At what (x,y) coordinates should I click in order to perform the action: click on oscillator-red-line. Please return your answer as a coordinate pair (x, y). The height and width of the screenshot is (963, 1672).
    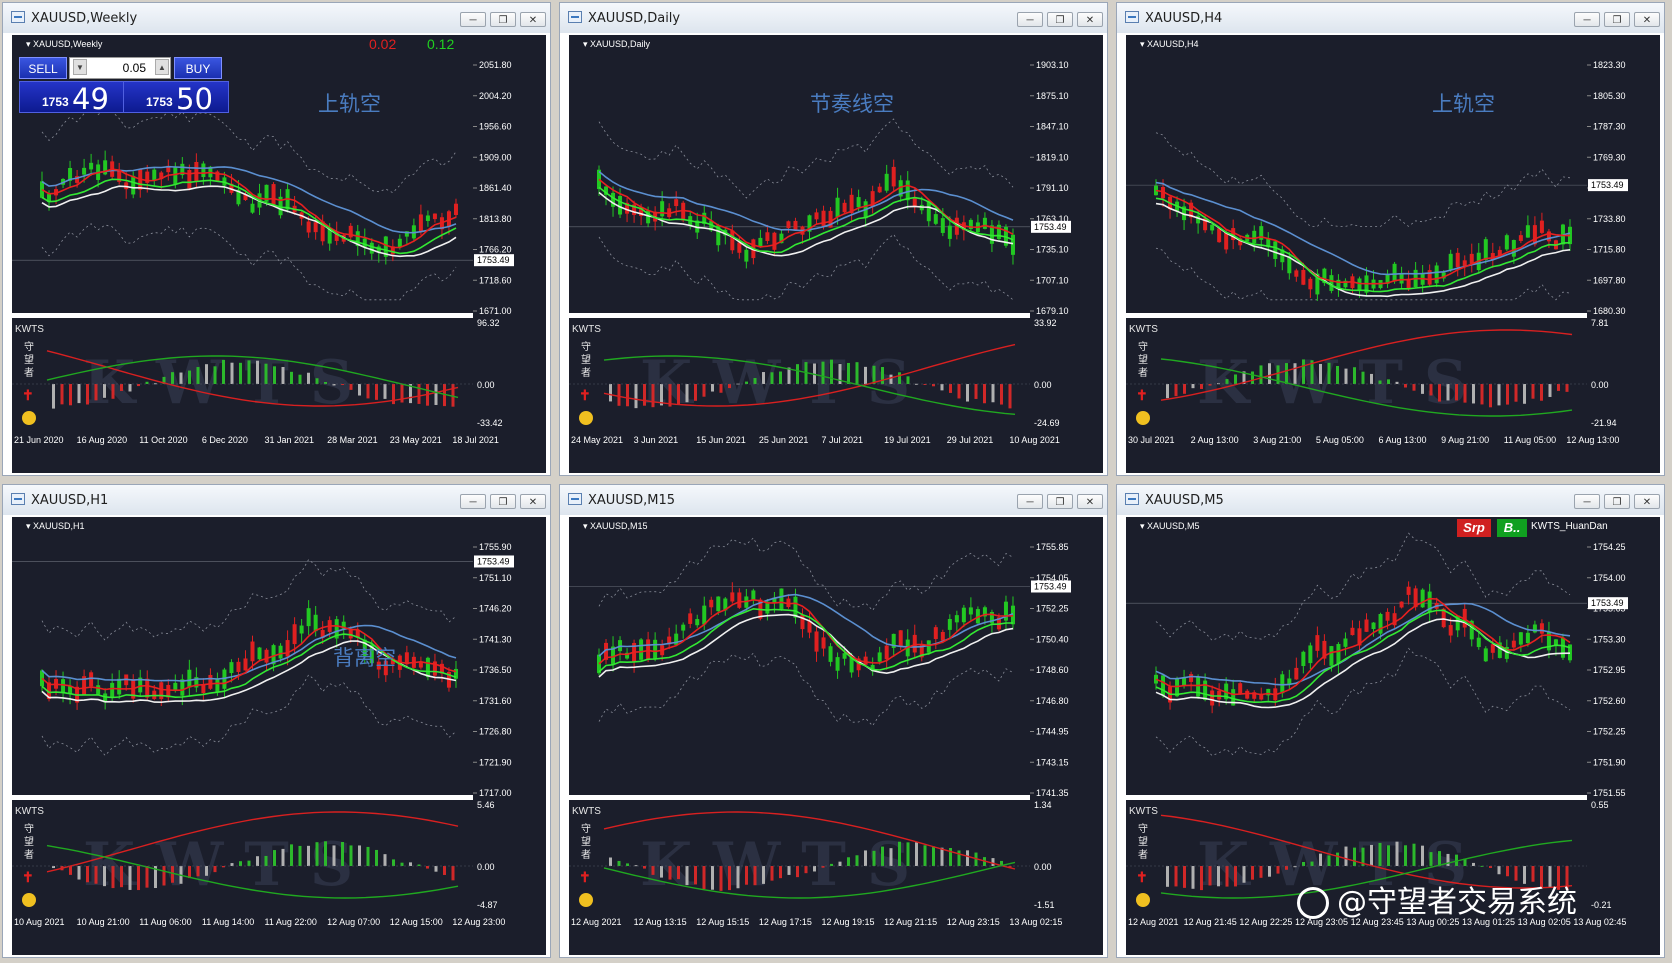
    Looking at the image, I should click on (1366, 851).